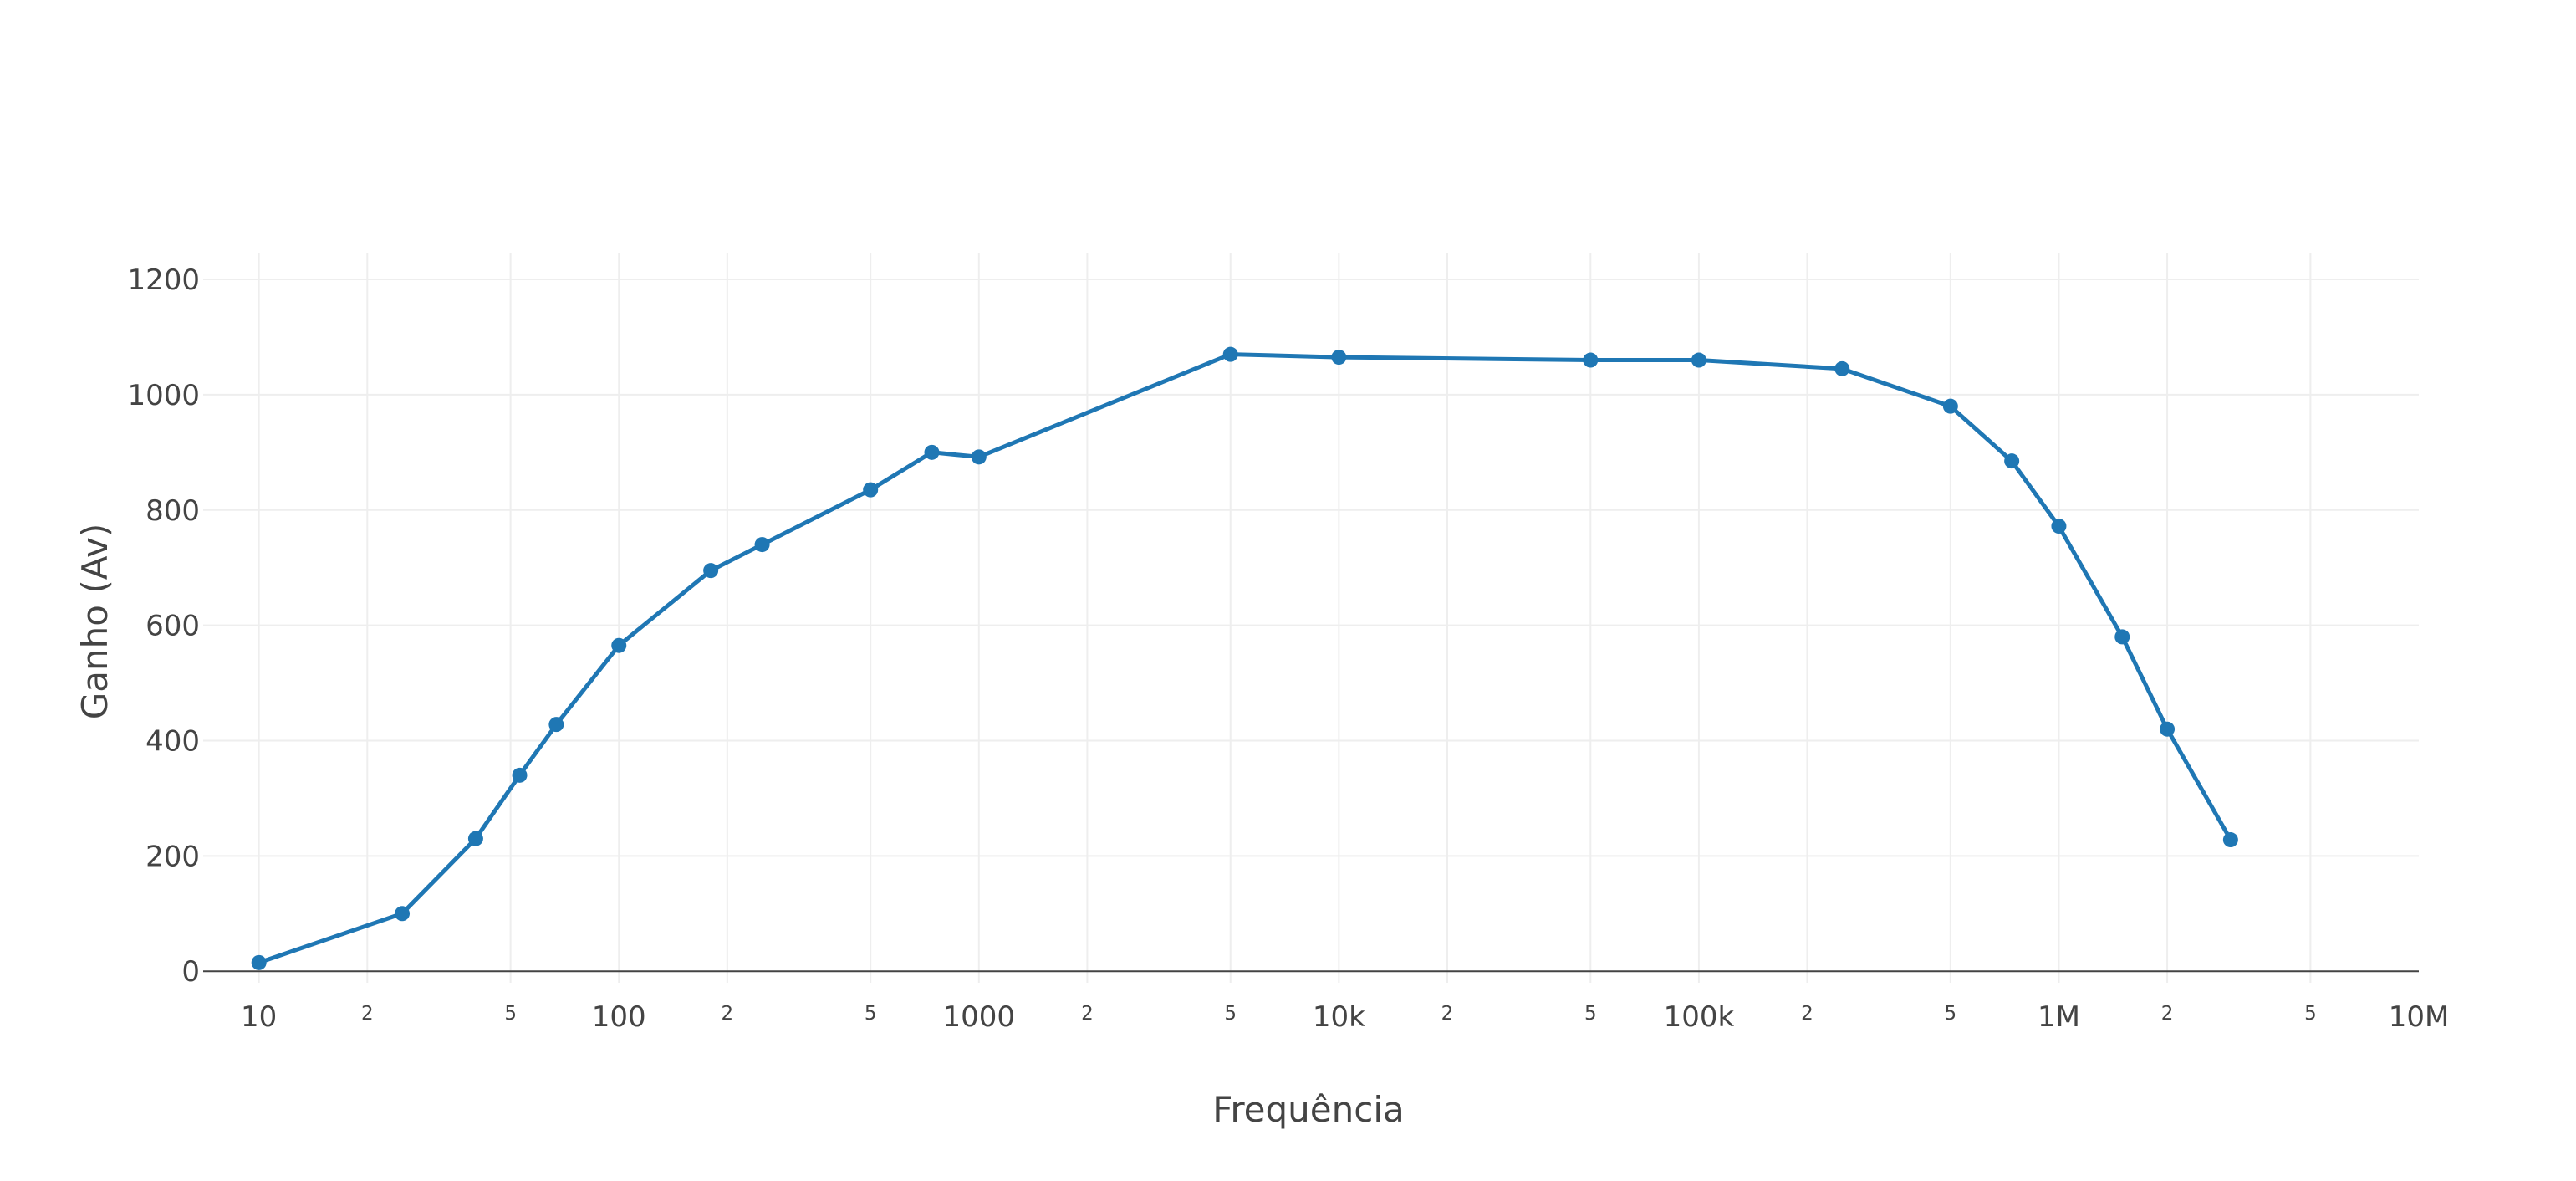 The image size is (2576, 1181). I want to click on y-tick-label: 400, so click(173, 741).